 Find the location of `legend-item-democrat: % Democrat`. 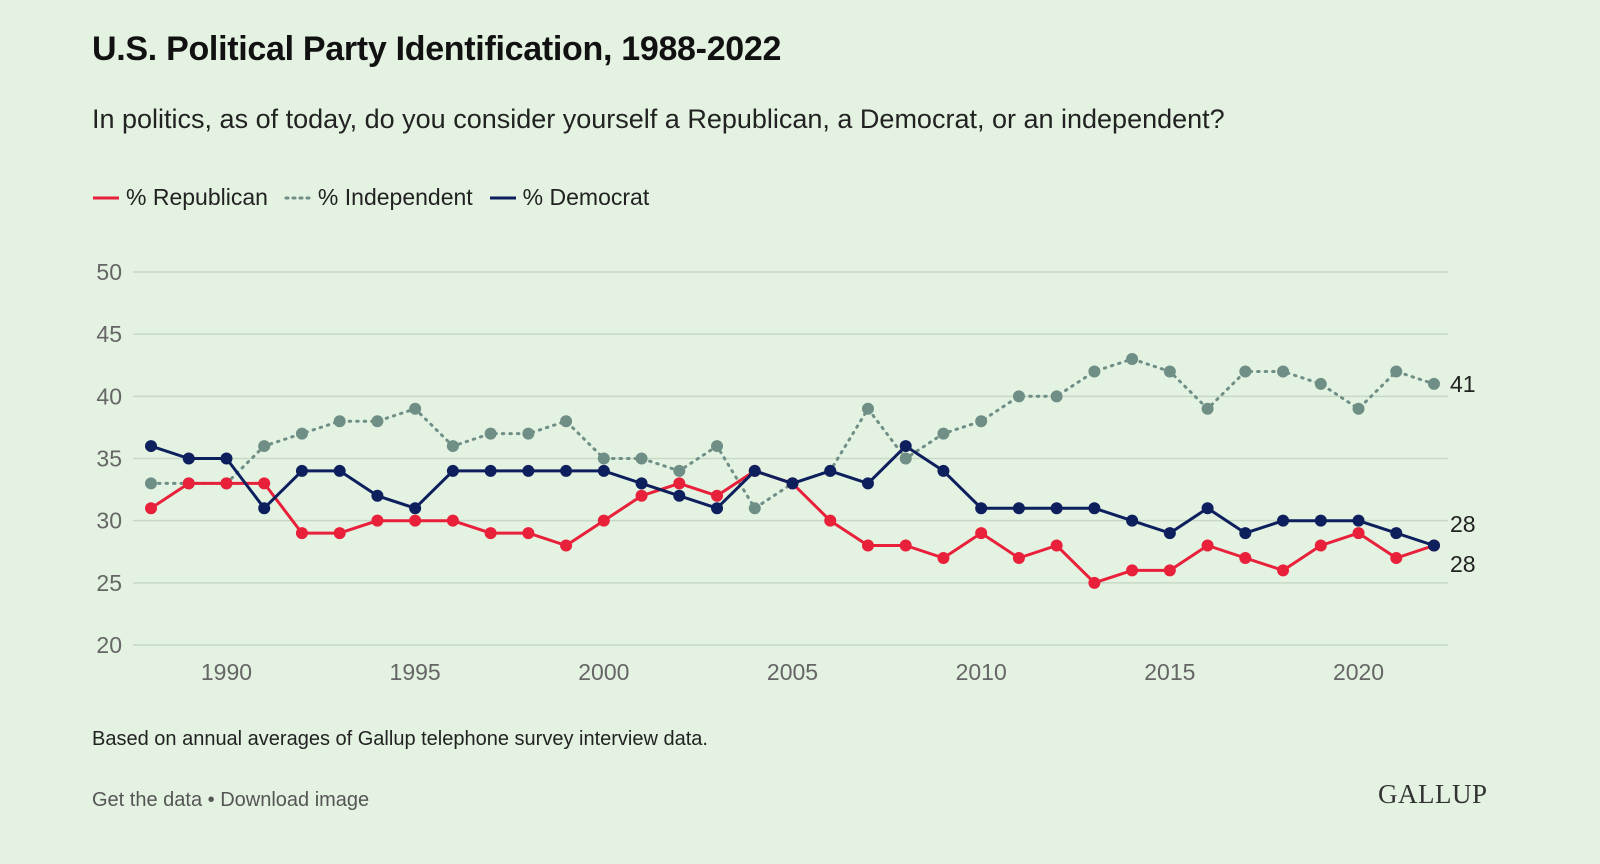

legend-item-democrat: % Democrat is located at coordinates (569, 197).